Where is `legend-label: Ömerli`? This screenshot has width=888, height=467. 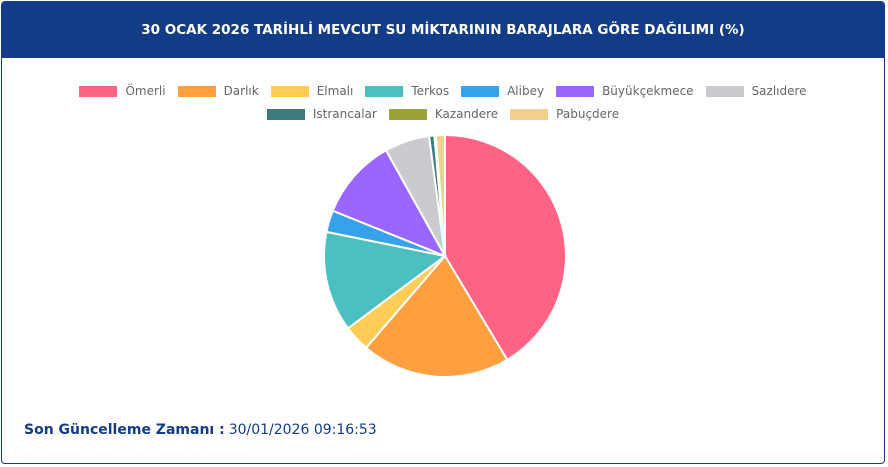 legend-label: Ömerli is located at coordinates (145, 91).